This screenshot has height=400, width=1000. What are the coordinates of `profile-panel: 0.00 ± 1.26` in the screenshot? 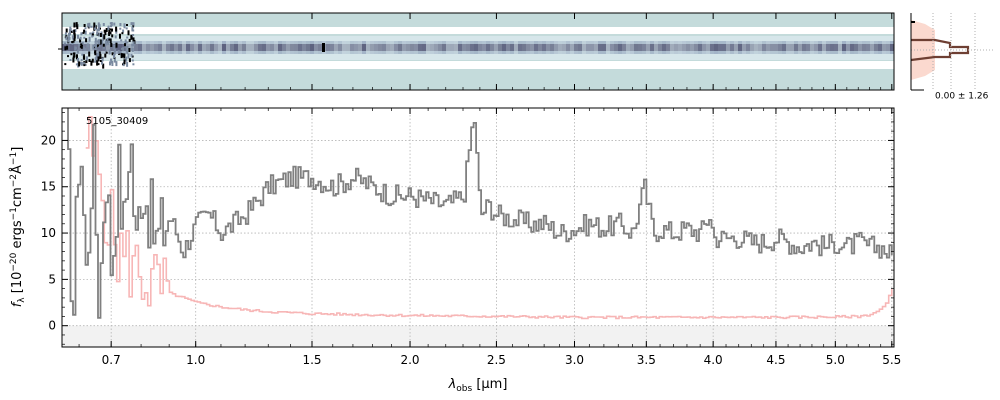 It's located at (951, 57).